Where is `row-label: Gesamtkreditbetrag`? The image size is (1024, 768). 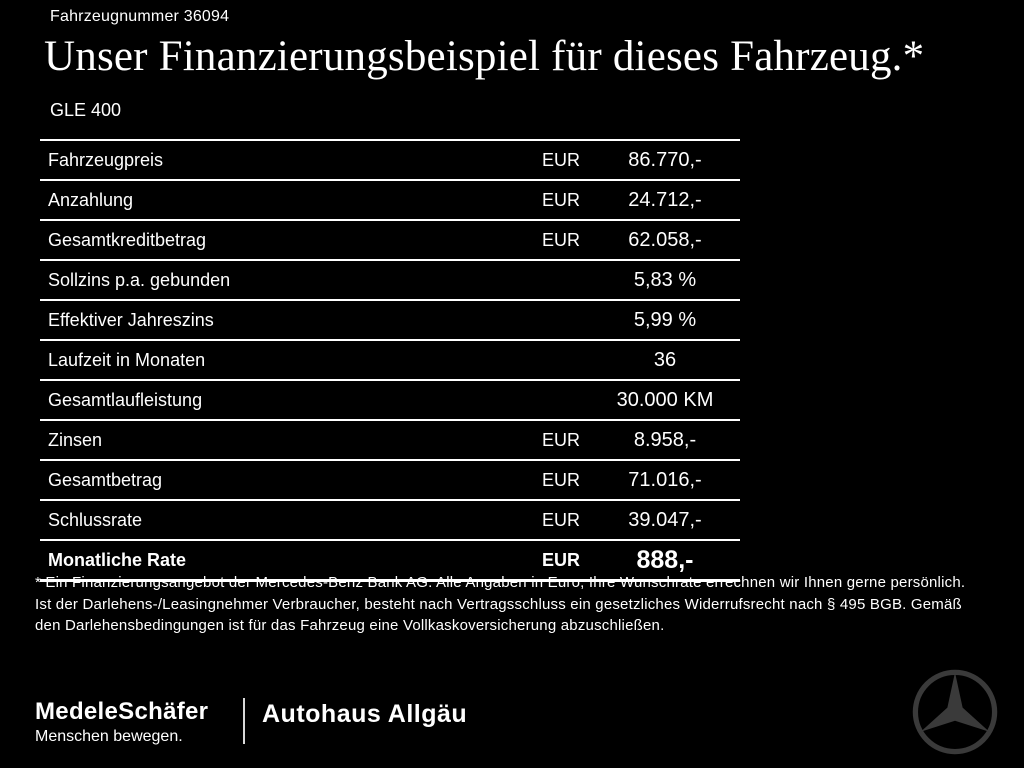
row-label: Gesamtkreditbetrag is located at coordinates (127, 239).